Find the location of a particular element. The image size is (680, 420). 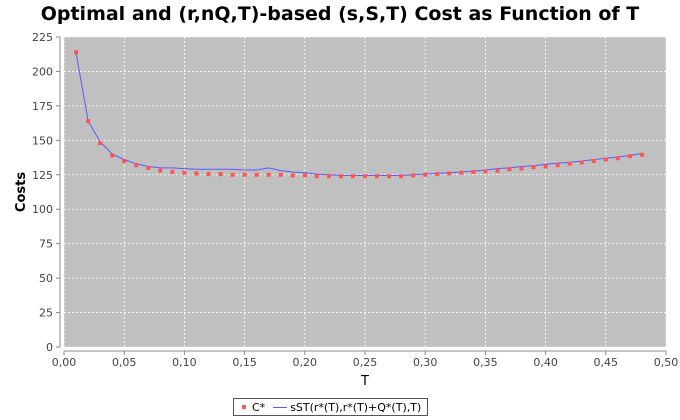

y-tick-label: 200 is located at coordinates (42, 71).